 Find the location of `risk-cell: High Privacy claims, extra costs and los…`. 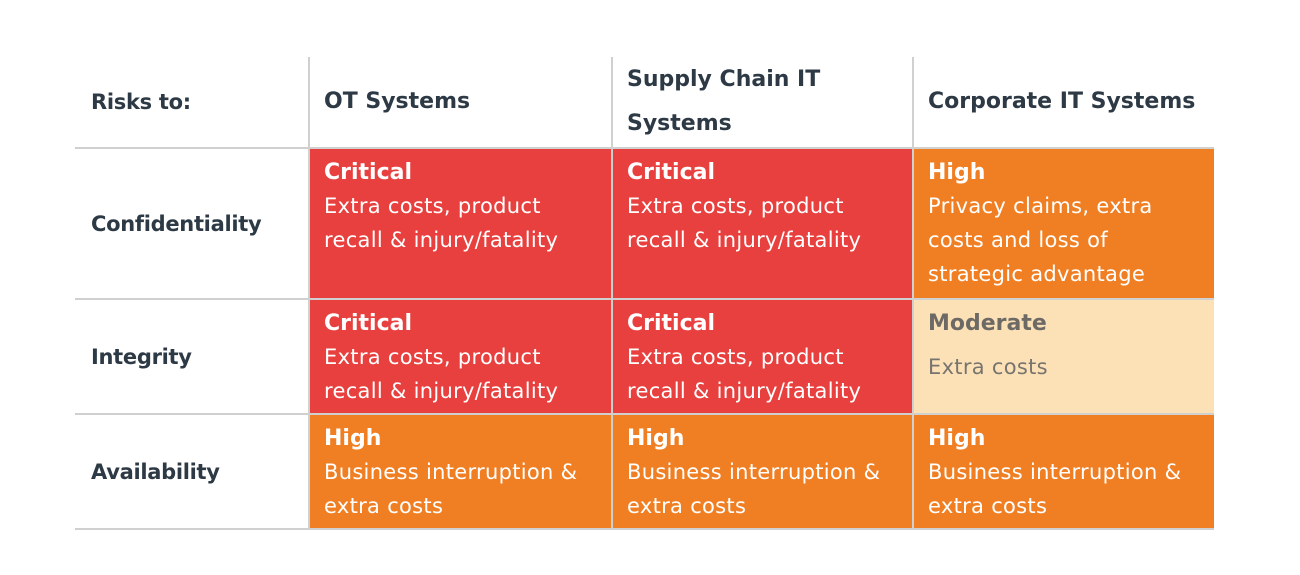

risk-cell: High Privacy claims, extra costs and los… is located at coordinates (1064, 224).